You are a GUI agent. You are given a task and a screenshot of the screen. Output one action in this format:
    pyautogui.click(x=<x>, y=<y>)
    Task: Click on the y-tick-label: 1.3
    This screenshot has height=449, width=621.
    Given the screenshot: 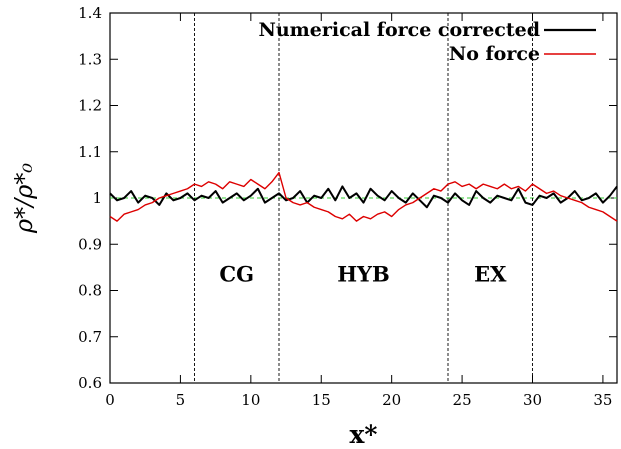 What is the action you would take?
    pyautogui.click(x=90, y=59)
    